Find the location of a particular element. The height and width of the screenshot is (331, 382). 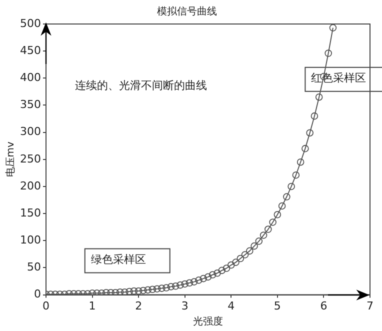

y-tick-label: 50 is located at coordinates (33, 267).